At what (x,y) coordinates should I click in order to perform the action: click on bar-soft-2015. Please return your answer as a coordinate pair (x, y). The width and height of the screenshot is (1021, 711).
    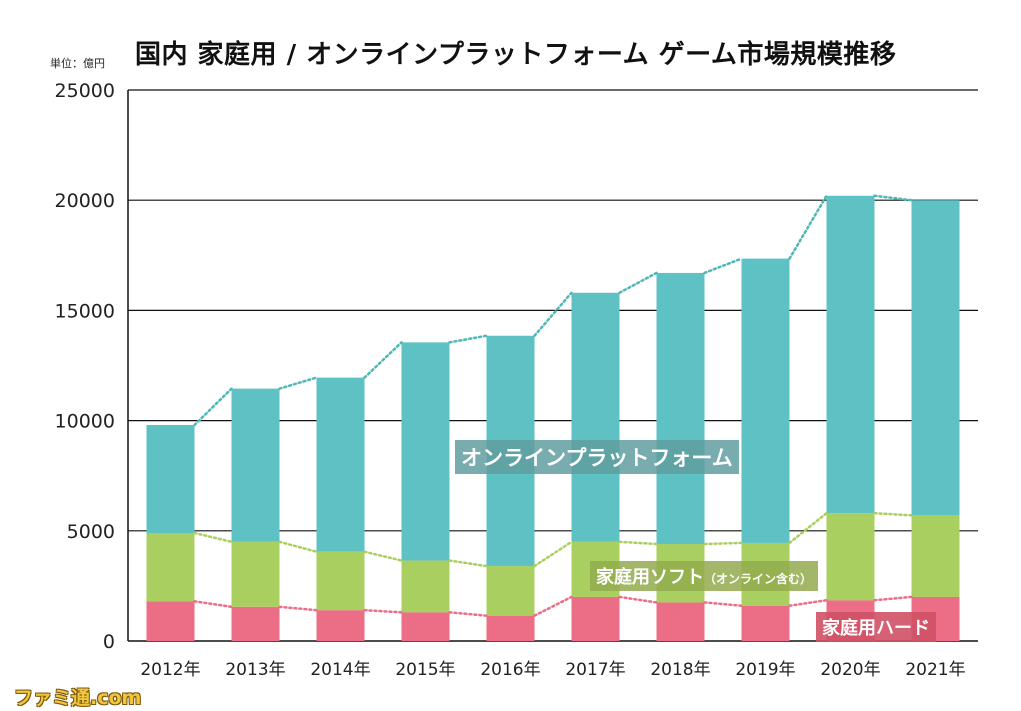
    Looking at the image, I should click on (425, 586).